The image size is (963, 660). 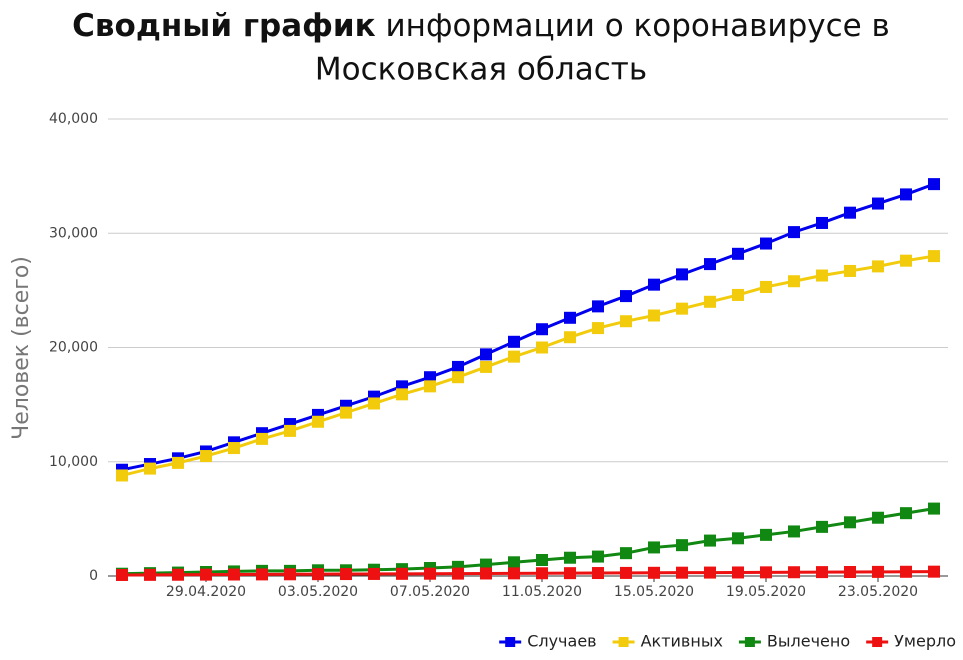 I want to click on legend-label: Вылечено, so click(x=808, y=641).